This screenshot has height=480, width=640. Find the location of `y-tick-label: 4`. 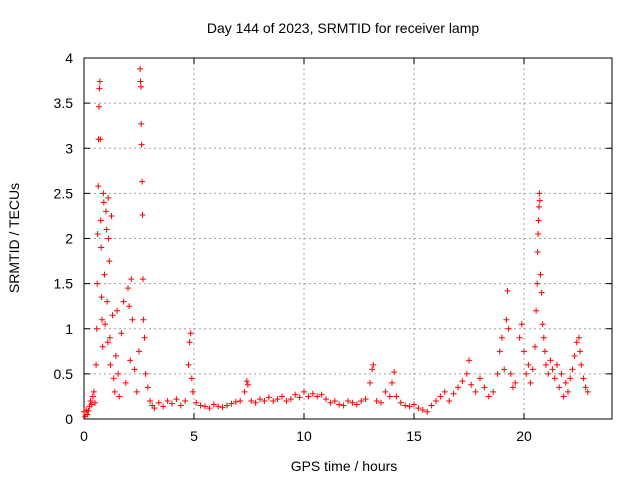

y-tick-label: 4 is located at coordinates (69, 58).